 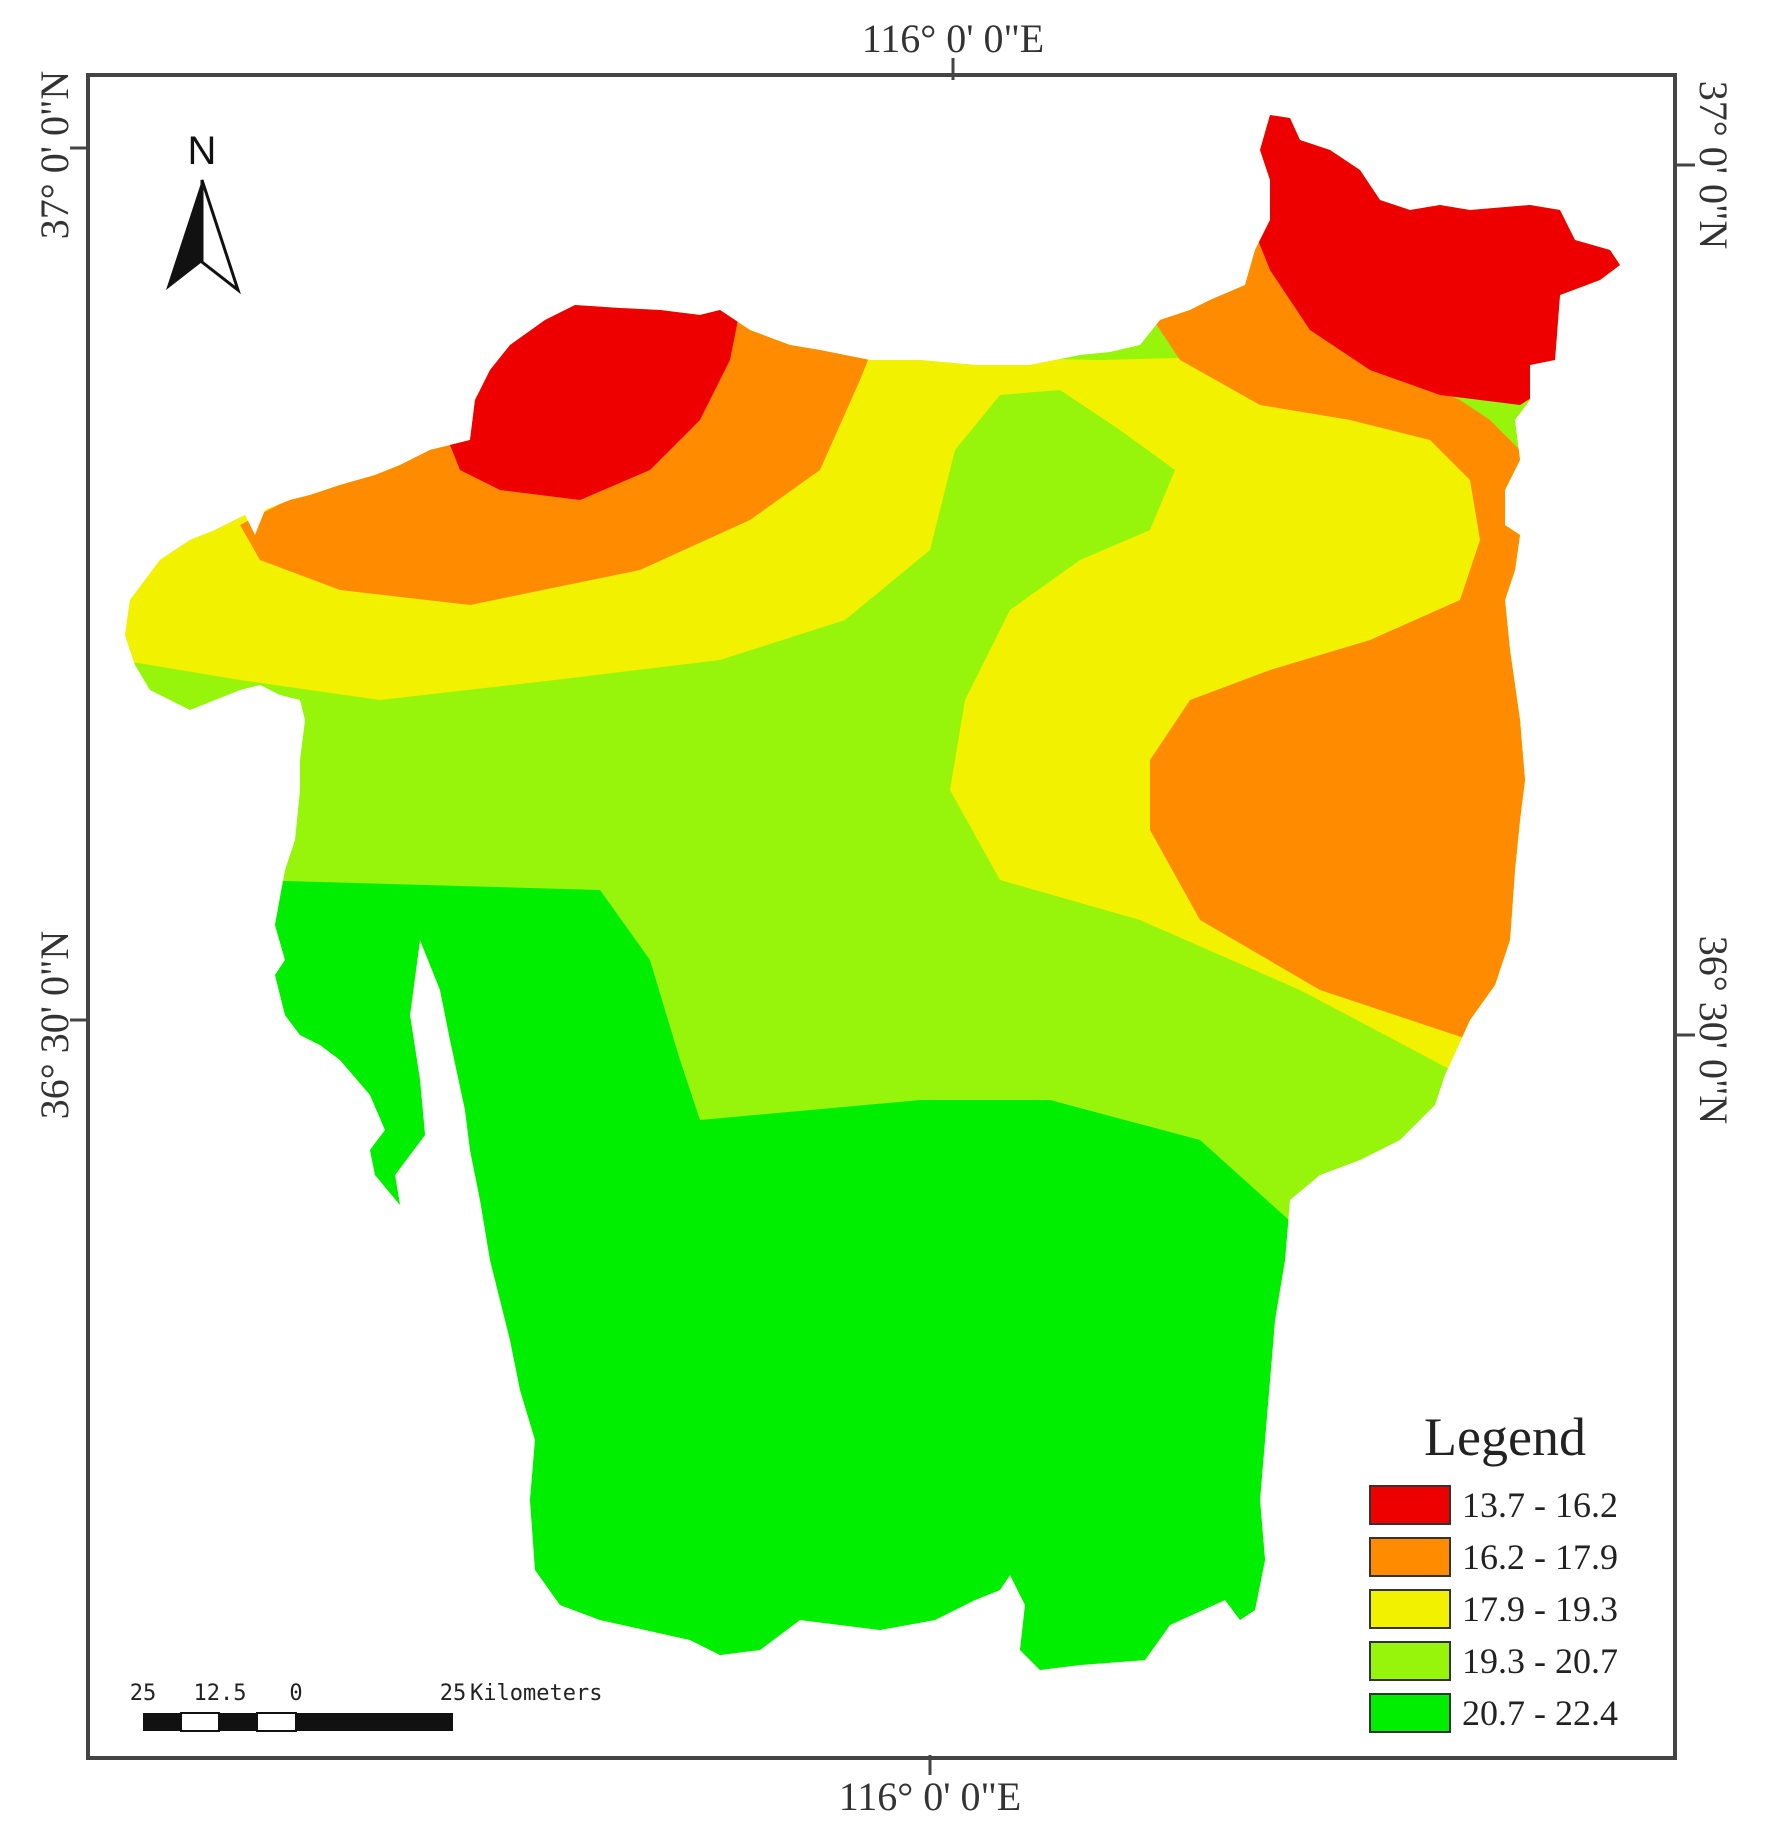 What do you see at coordinates (366, 1706) in the screenshot?
I see `scale-bar: 25 12.5 0 25 Kilometers` at bounding box center [366, 1706].